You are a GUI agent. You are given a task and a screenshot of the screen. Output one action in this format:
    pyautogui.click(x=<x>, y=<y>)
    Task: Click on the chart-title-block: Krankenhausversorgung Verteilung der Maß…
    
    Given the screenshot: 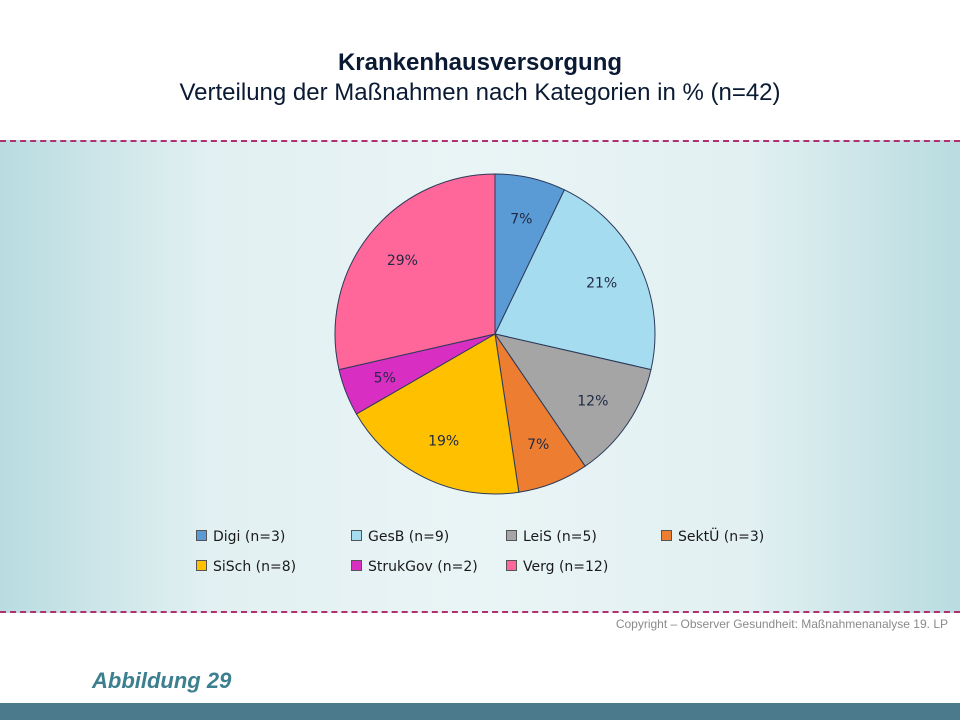 What is the action you would take?
    pyautogui.click(x=480, y=78)
    